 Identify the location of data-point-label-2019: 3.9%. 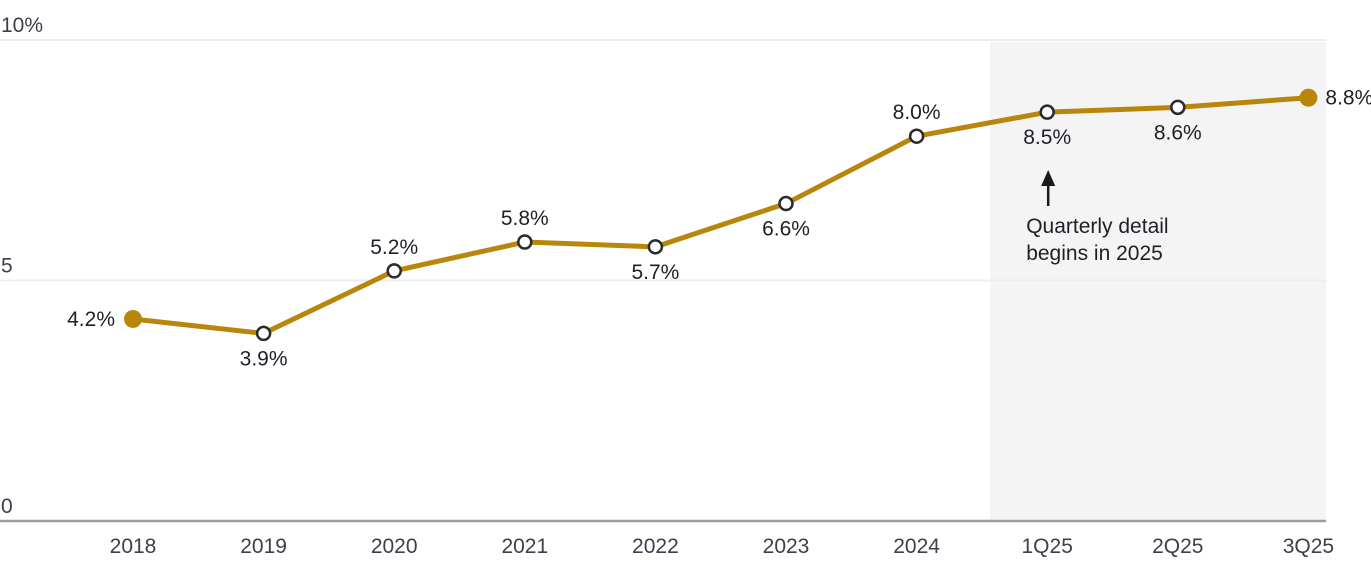
(264, 358).